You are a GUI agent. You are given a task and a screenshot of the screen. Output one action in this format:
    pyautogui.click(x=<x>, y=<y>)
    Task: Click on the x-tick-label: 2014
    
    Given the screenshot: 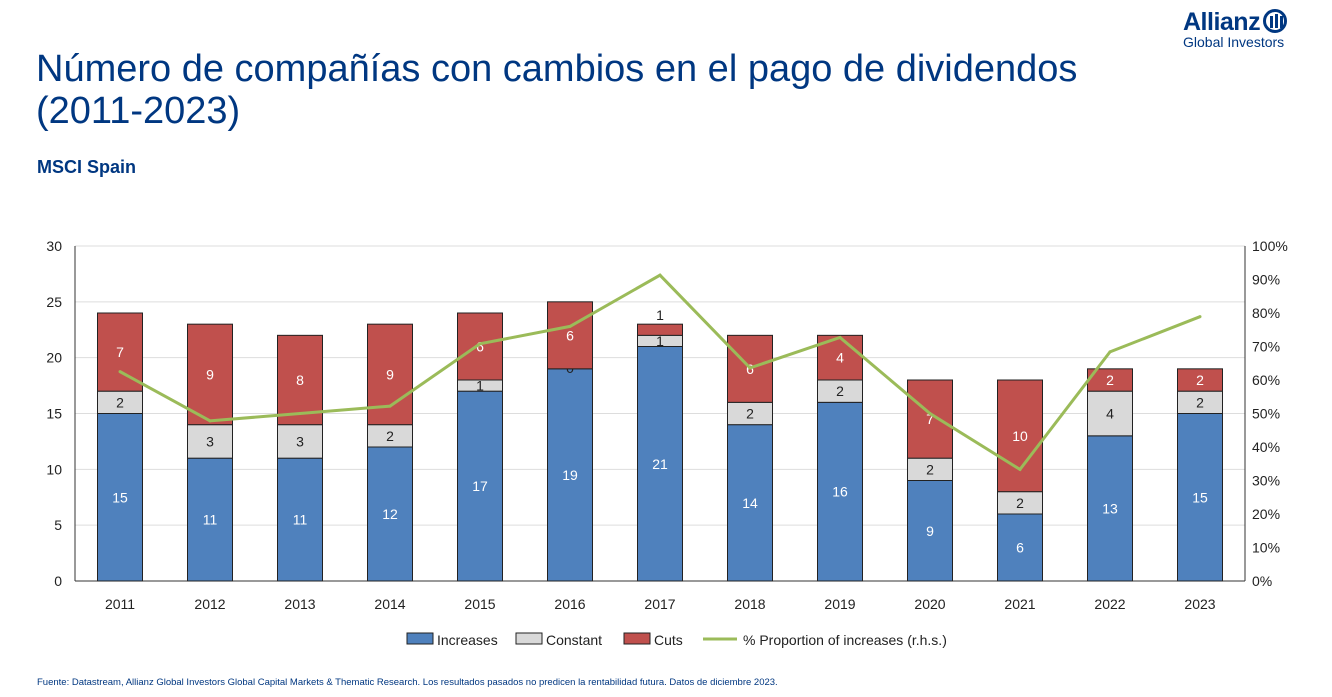 What is the action you would take?
    pyautogui.click(x=389, y=604)
    